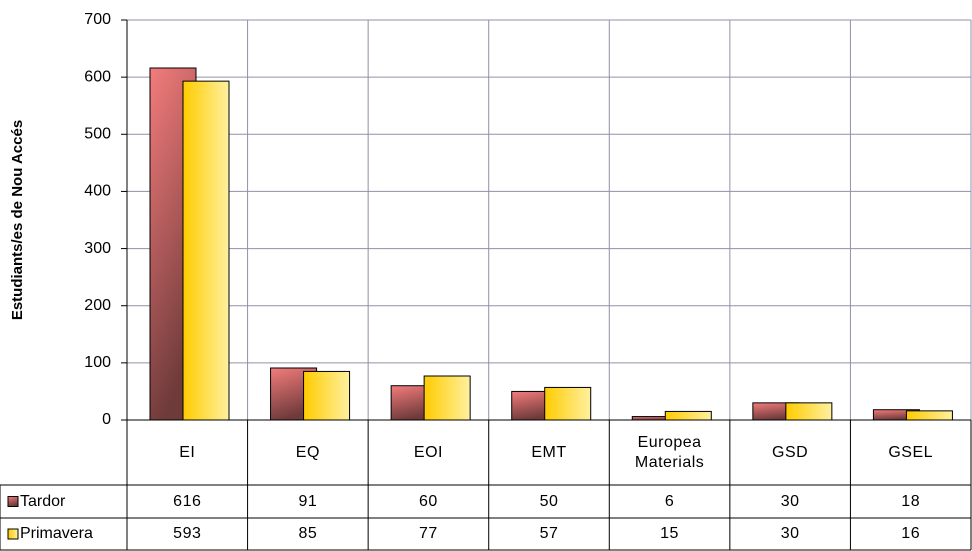  I want to click on y-tick-label: 400, so click(97, 191).